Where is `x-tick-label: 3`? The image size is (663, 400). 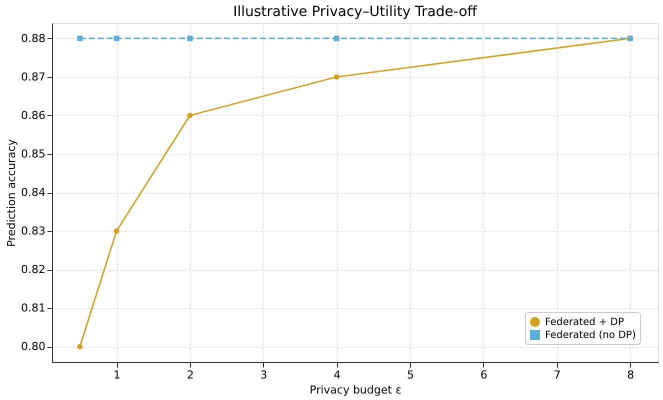 x-tick-label: 3 is located at coordinates (264, 375).